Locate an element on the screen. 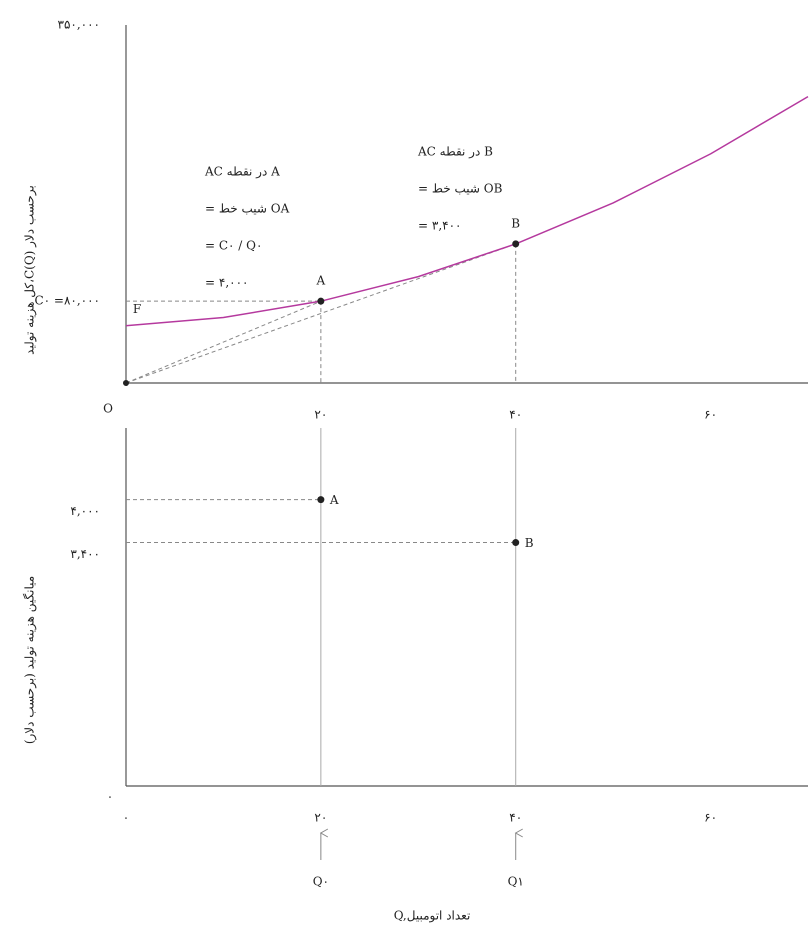  y-tick-label: C۰ =۸۰,۰۰۰ is located at coordinates (67, 301).